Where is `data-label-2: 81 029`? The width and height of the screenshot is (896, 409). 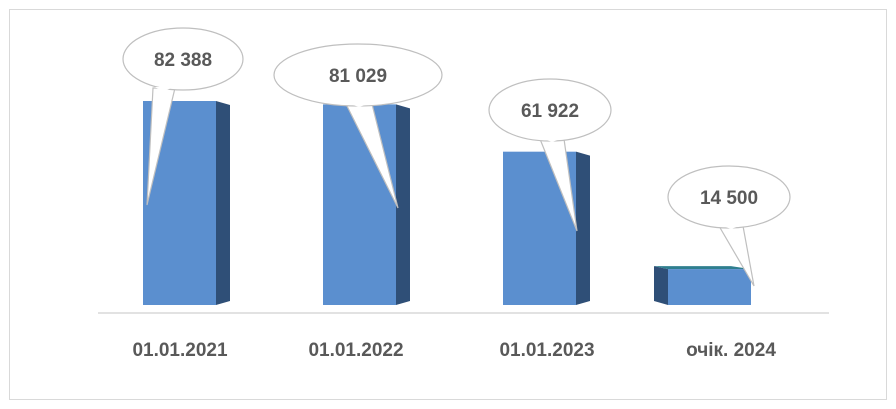 data-label-2: 81 029 is located at coordinates (358, 76).